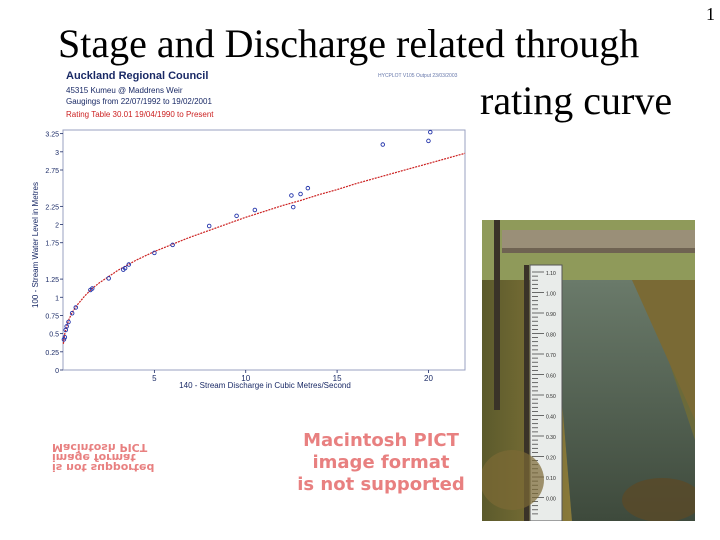 The height and width of the screenshot is (540, 720). I want to click on chart-organization: Auckland Regional Council, so click(137, 76).